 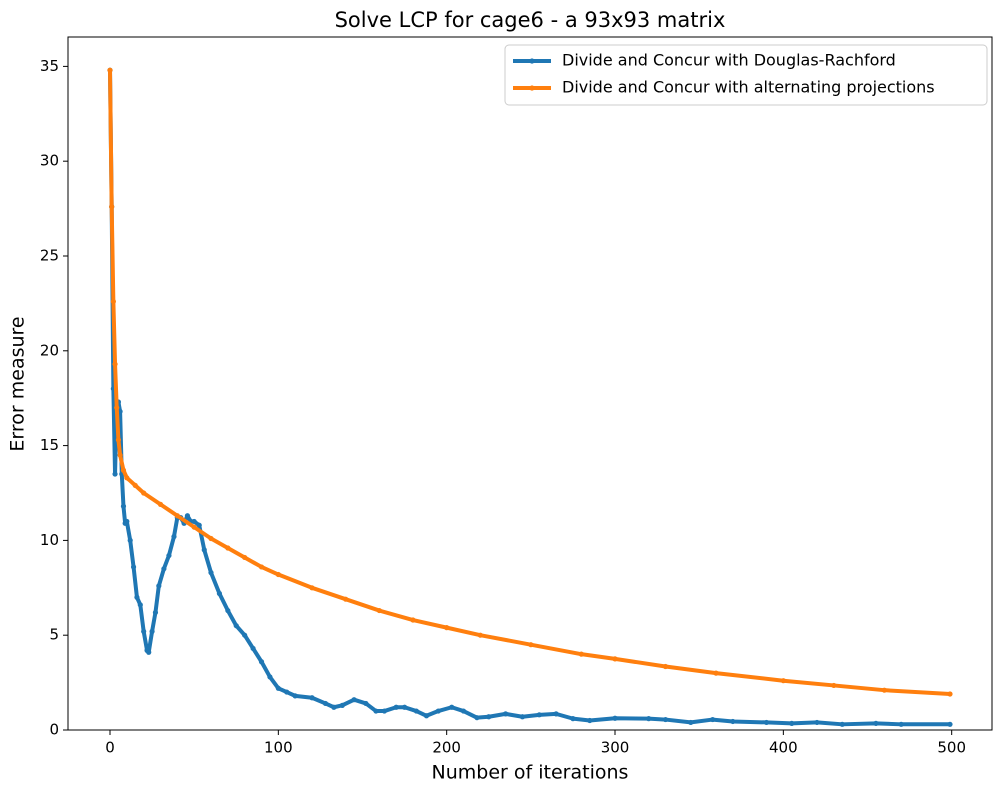 I want to click on y-tick-label: 15, so click(x=49, y=445).